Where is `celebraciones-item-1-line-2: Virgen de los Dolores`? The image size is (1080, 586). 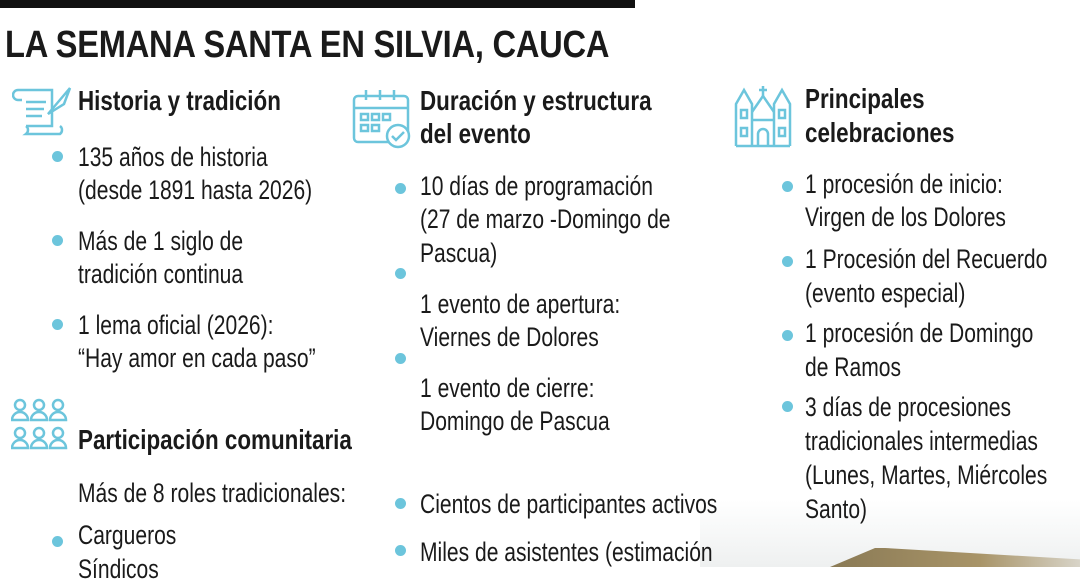 celebraciones-item-1-line-2: Virgen de los Dolores is located at coordinates (905, 217).